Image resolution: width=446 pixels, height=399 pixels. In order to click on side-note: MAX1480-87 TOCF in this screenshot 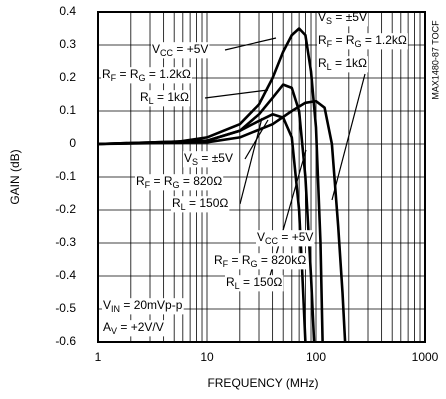, I will do `click(435, 60)`.